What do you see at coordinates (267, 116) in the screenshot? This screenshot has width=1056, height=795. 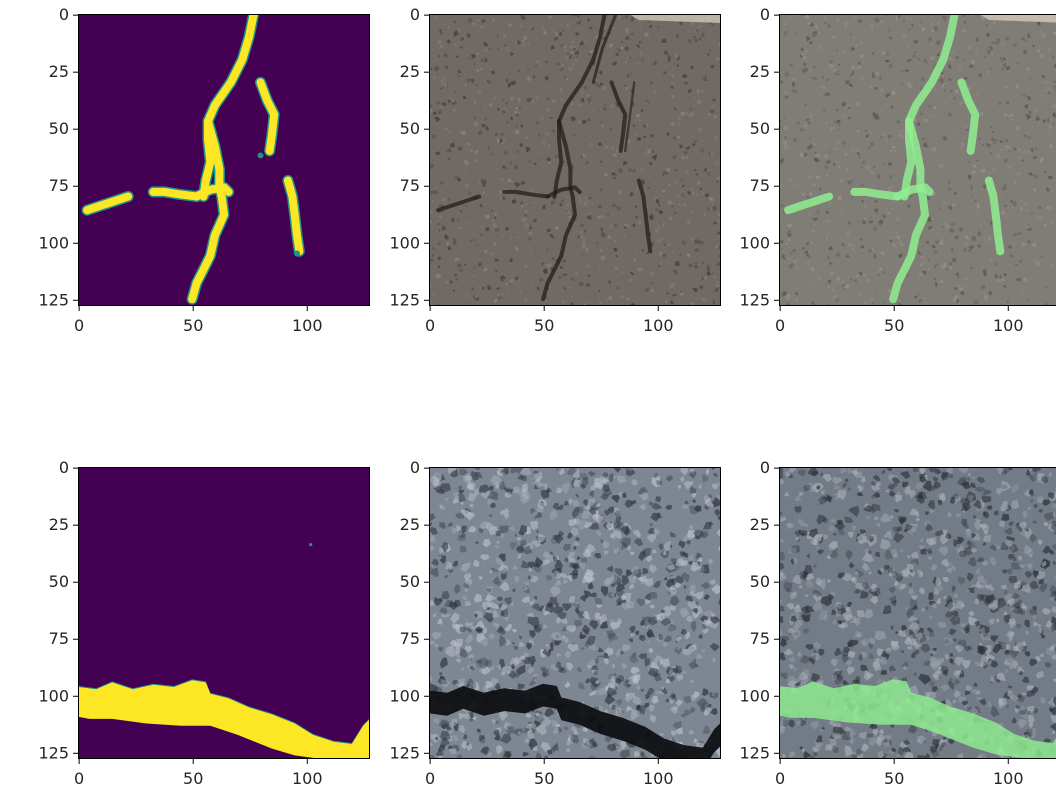 I see `crack-path` at bounding box center [267, 116].